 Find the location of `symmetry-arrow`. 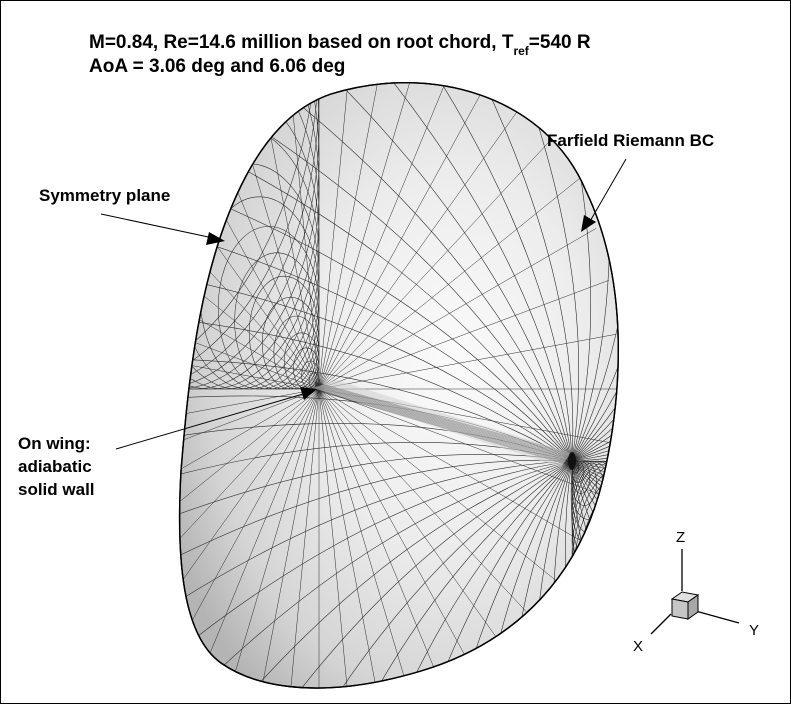

symmetry-arrow is located at coordinates (162, 229).